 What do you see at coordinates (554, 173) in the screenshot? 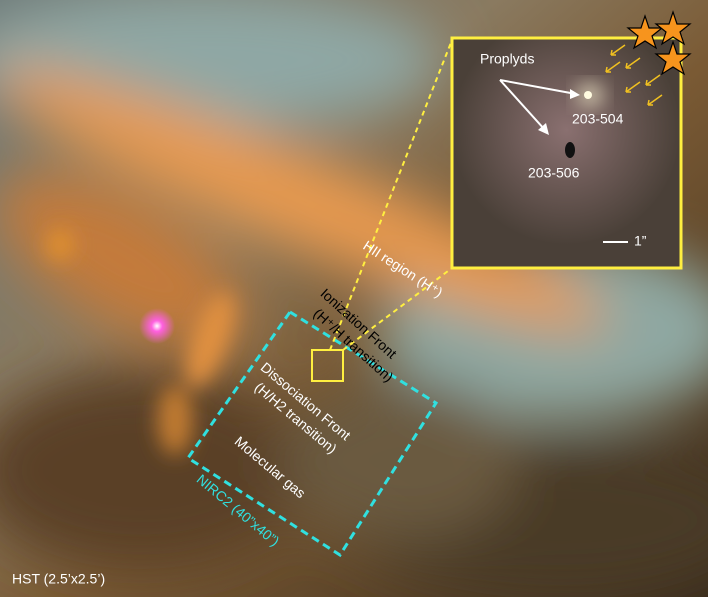
I see `object-label: 203-506` at bounding box center [554, 173].